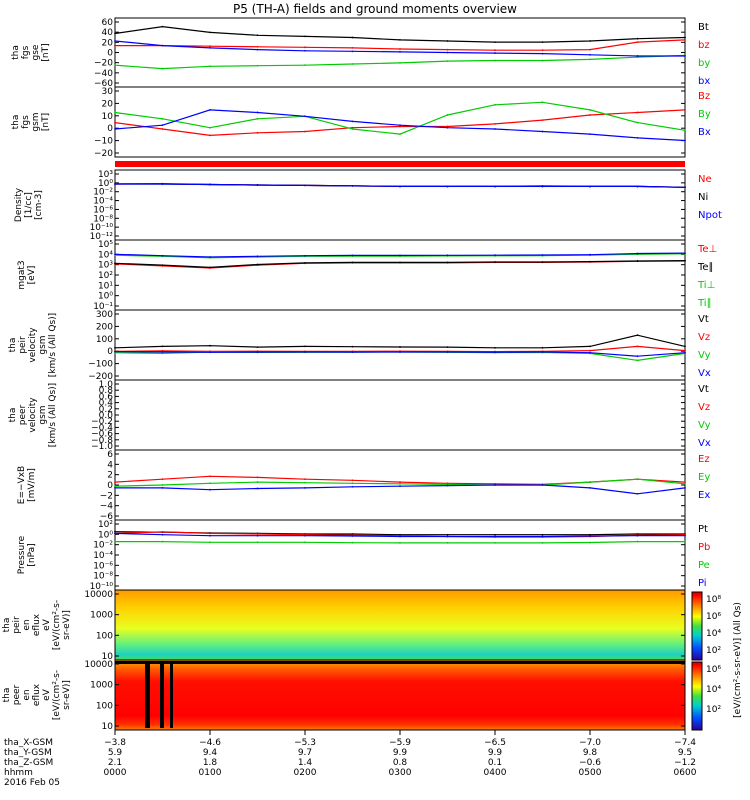 This screenshot has width=750, height=800. What do you see at coordinates (102, 447) in the screenshot?
I see `y-tick-label: −1.0` at bounding box center [102, 447].